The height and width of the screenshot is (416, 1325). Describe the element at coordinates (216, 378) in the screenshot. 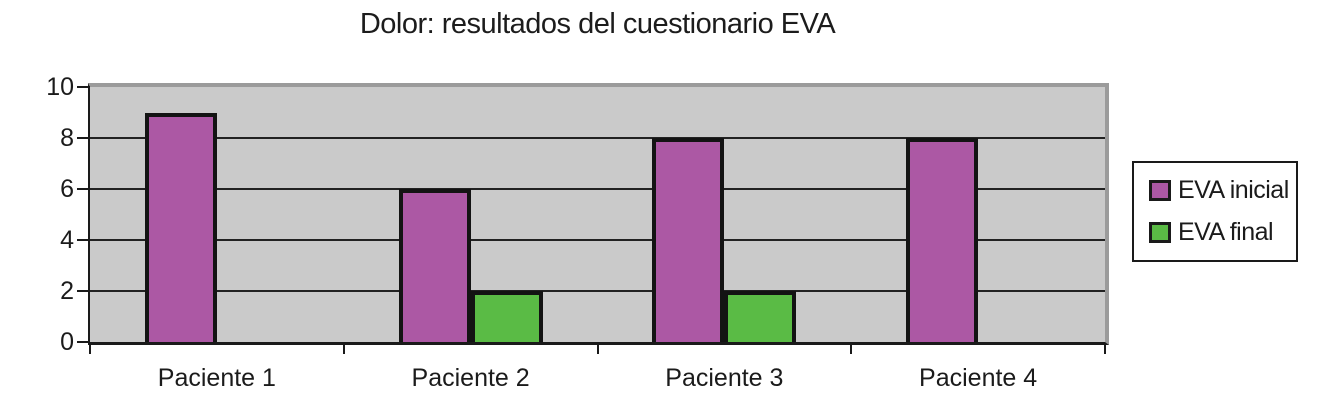

I see `x-axis-label-paciente-1: Paciente 1` at that location.